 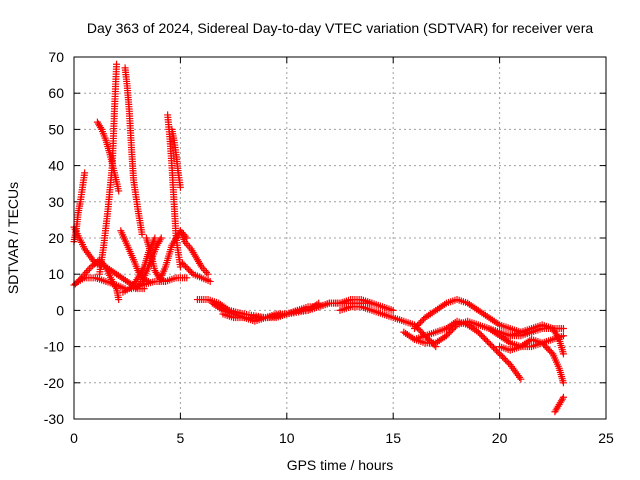 What do you see at coordinates (606, 438) in the screenshot?
I see `x-tick-label: 25` at bounding box center [606, 438].